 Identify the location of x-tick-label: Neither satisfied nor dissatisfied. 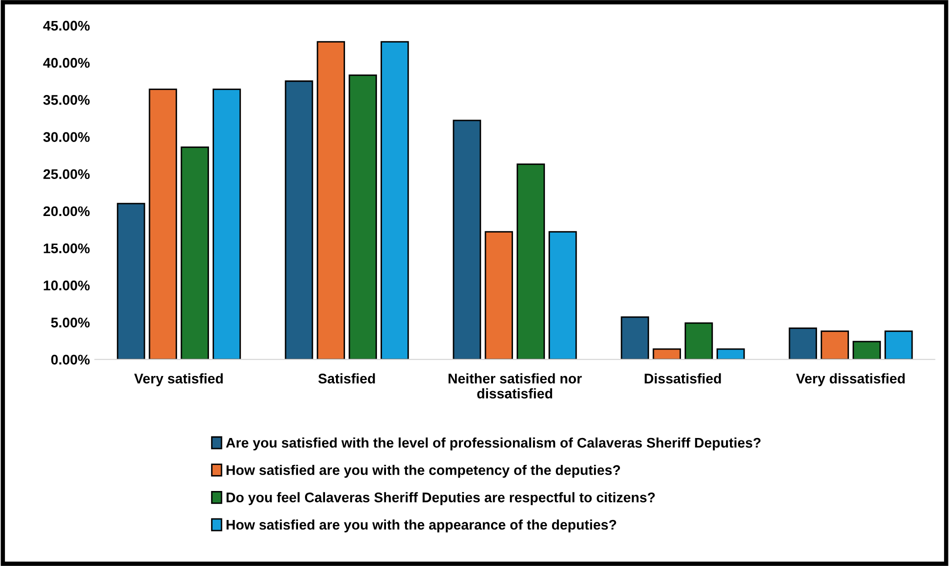
(515, 385).